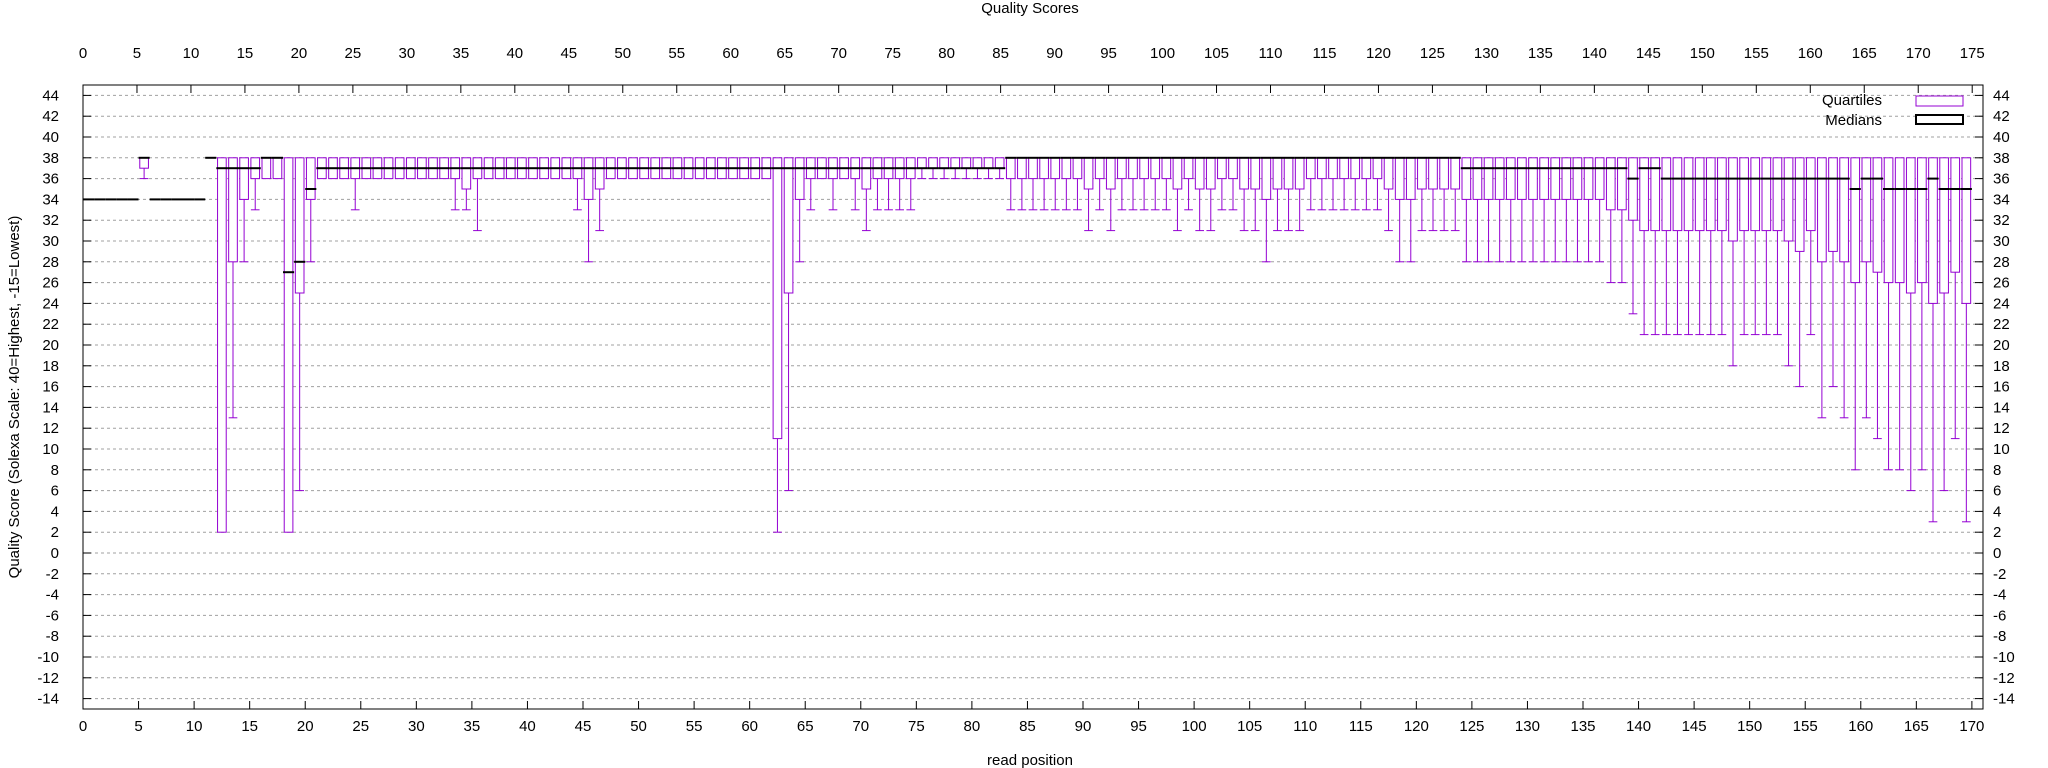  Describe the element at coordinates (52, 636) in the screenshot. I see `y-tick-label-left: -8` at that location.